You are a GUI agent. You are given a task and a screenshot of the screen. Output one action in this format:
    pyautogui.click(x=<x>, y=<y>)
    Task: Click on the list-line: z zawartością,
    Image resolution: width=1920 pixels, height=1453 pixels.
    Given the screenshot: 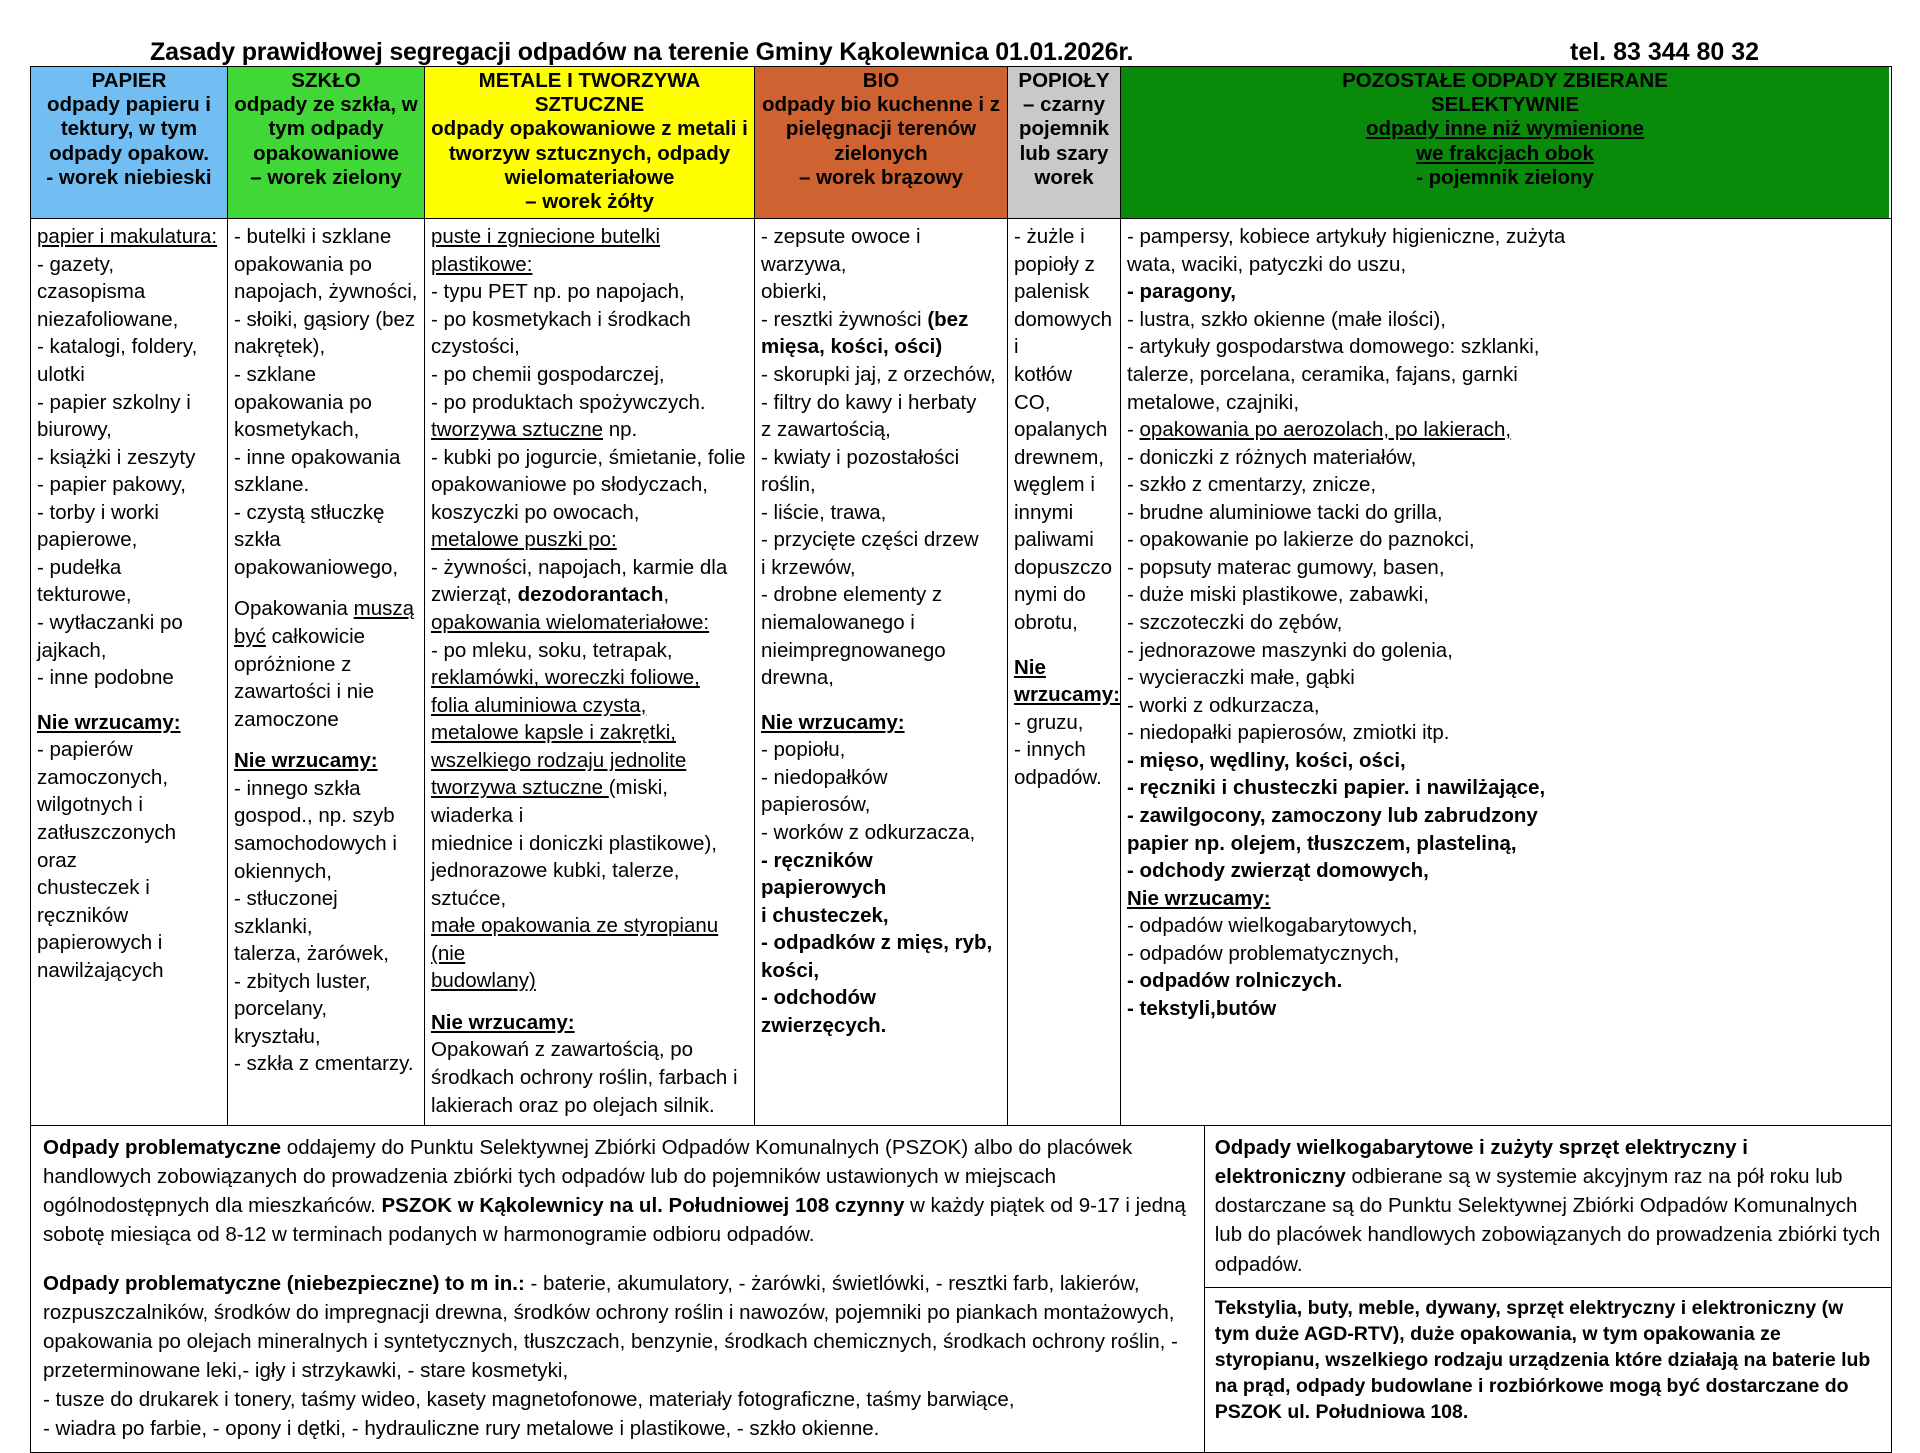 What is the action you would take?
    pyautogui.click(x=826, y=430)
    